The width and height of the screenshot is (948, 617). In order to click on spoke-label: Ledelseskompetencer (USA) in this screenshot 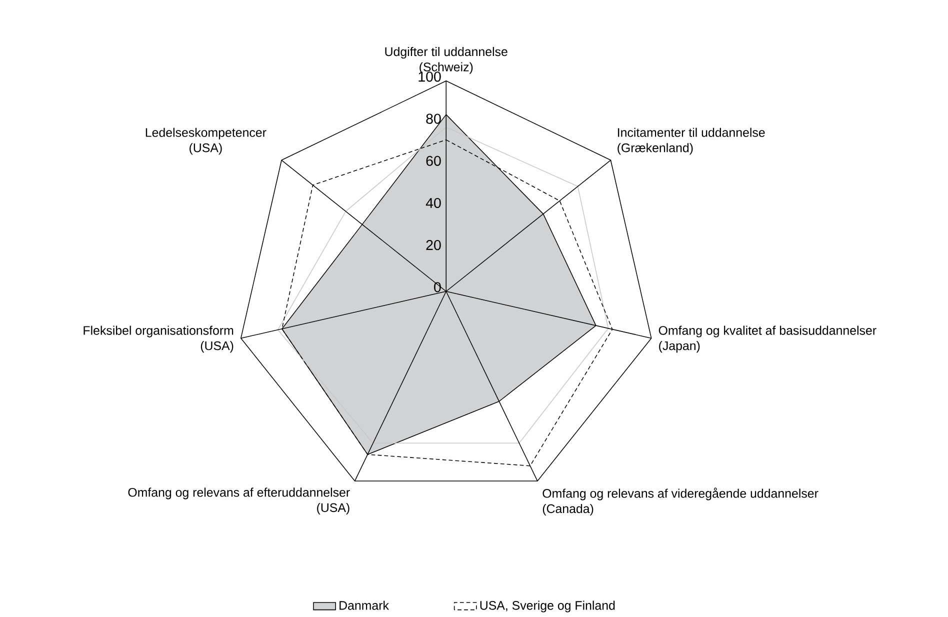, I will do `click(206, 141)`.